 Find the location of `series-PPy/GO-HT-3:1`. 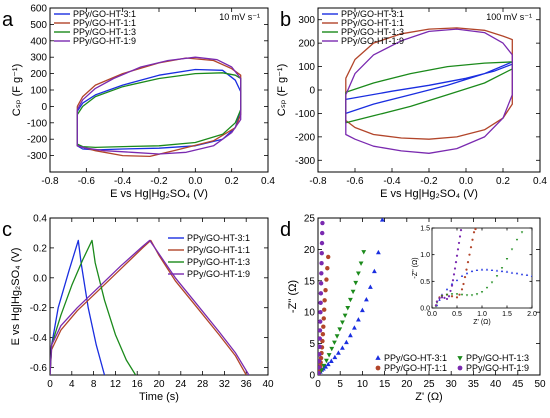

series-PPy/GO-HT-3:1 is located at coordinates (351, 296).